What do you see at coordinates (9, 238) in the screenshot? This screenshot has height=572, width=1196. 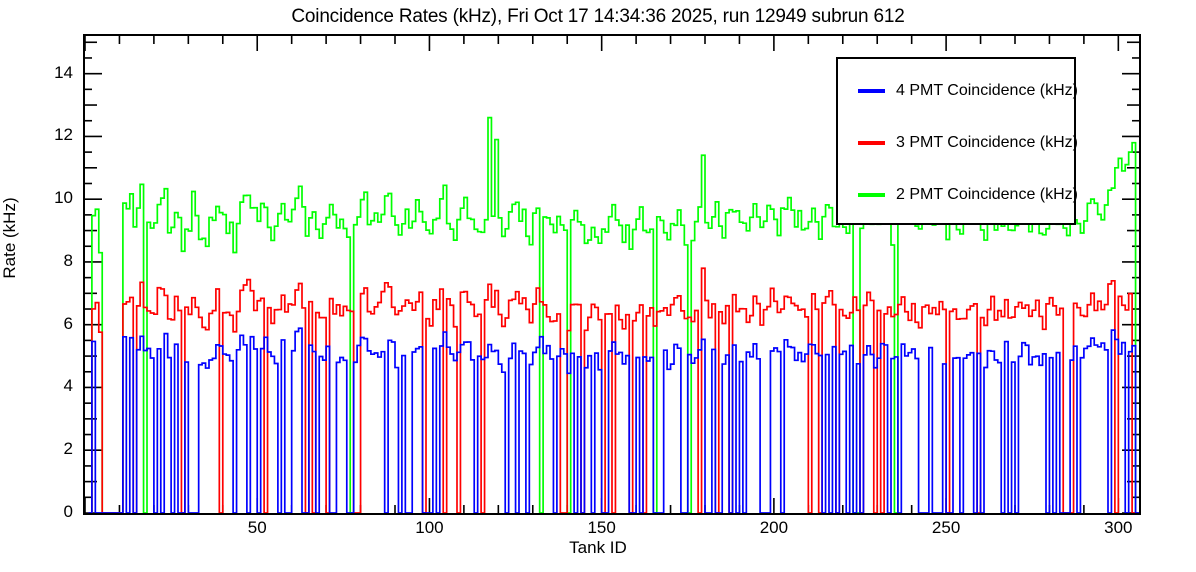 I see `y-axis-title: Rate (kHz)` at bounding box center [9, 238].